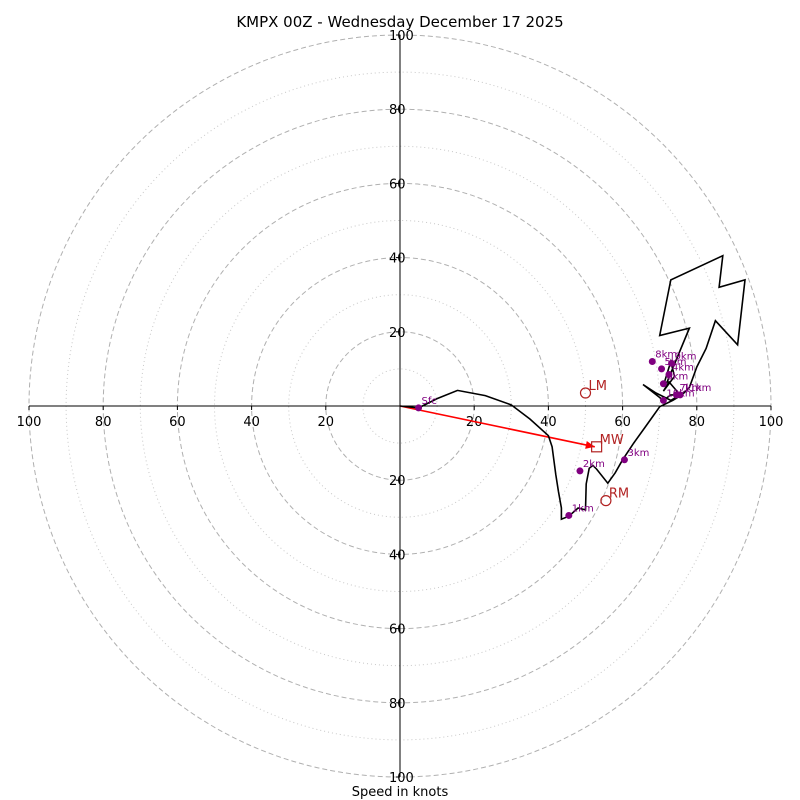  What do you see at coordinates (594, 464) in the screenshot?
I see `height-marker-label: 2km` at bounding box center [594, 464].